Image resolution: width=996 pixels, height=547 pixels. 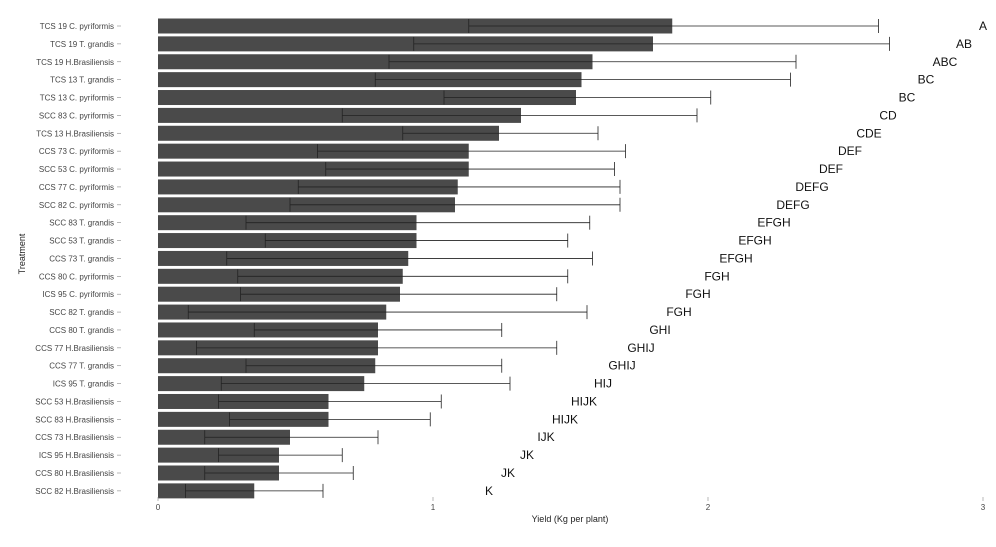 I want to click on y-tick-label: SCC 82 C. pyriformis, so click(x=76, y=205).